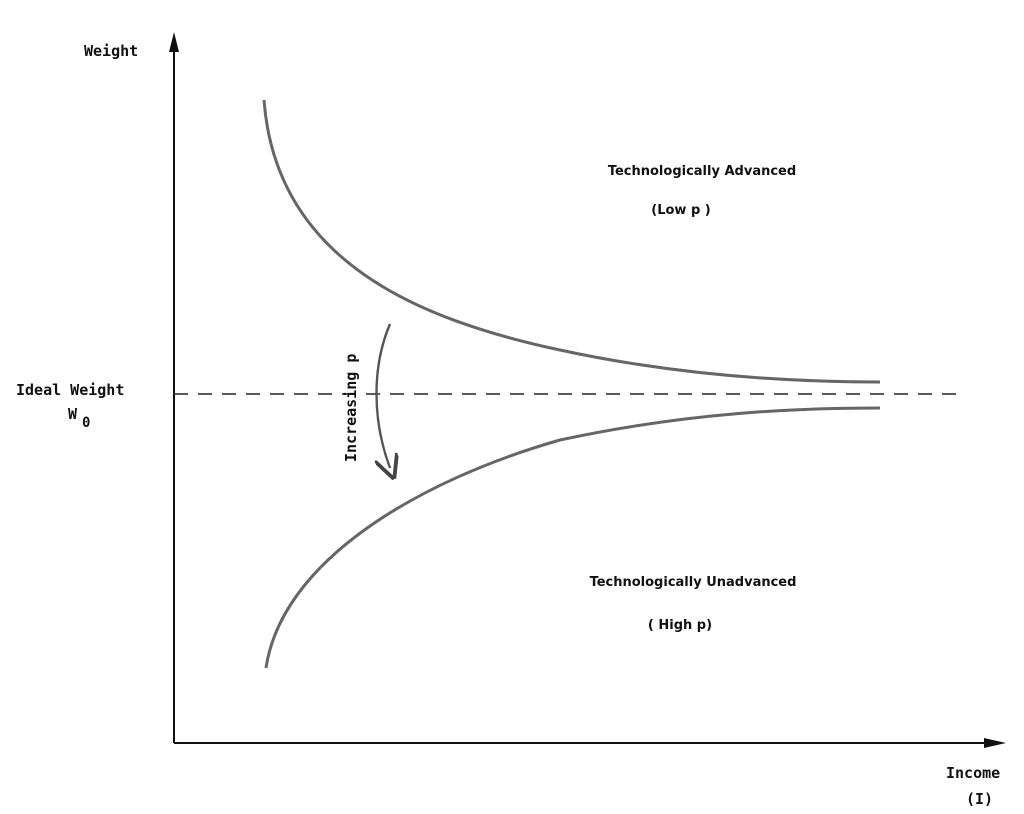 This screenshot has width=1024, height=814. What do you see at coordinates (702, 171) in the screenshot?
I see `advanced-region-title: Technologically Advanced` at bounding box center [702, 171].